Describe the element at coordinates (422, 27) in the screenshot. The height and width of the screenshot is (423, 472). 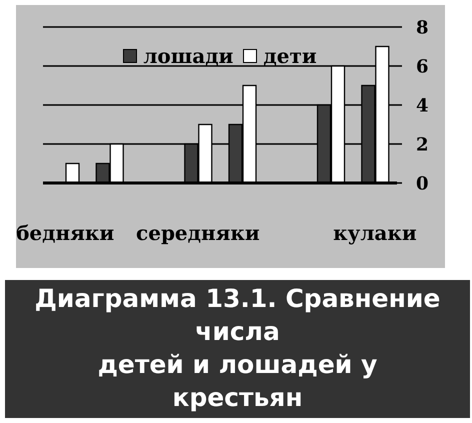
I see `y-tick-label: 8` at that location.